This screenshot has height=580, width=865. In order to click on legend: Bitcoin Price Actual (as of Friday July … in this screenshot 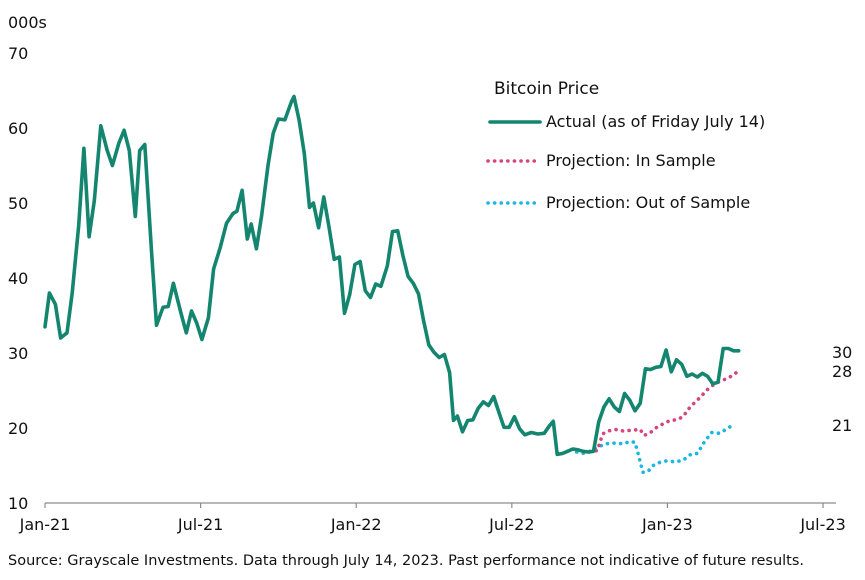, I will do `click(625, 145)`.